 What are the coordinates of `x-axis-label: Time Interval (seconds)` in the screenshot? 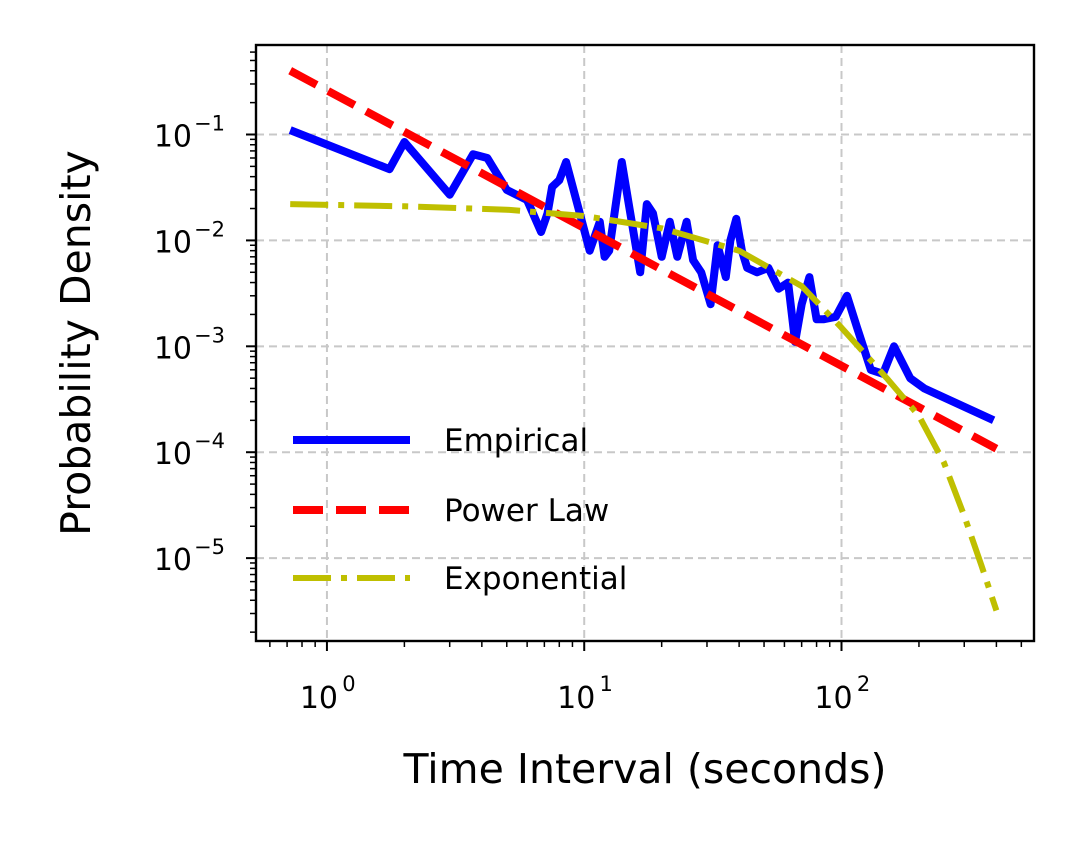 It's located at (645, 769).